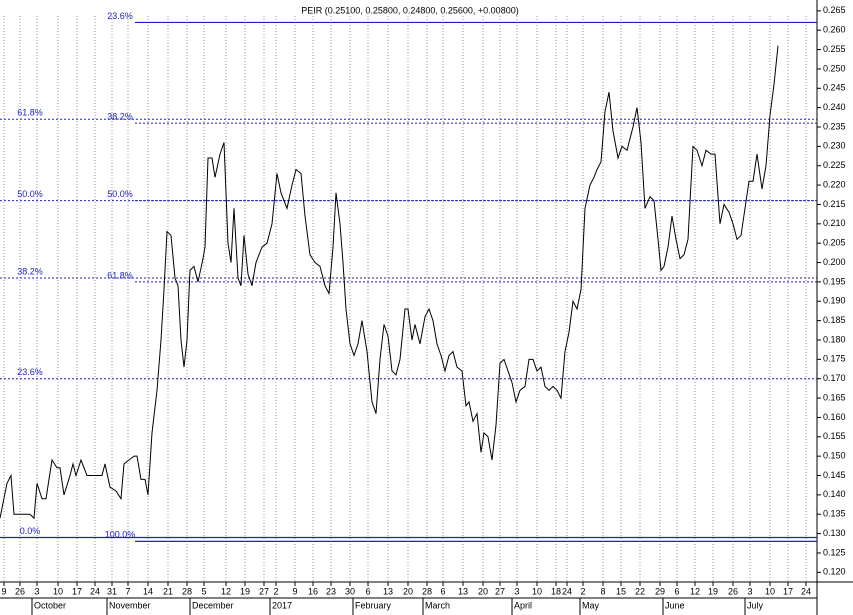 Image resolution: width=853 pixels, height=615 pixels. Describe the element at coordinates (50, 605) in the screenshot. I see `month-label: October` at that location.